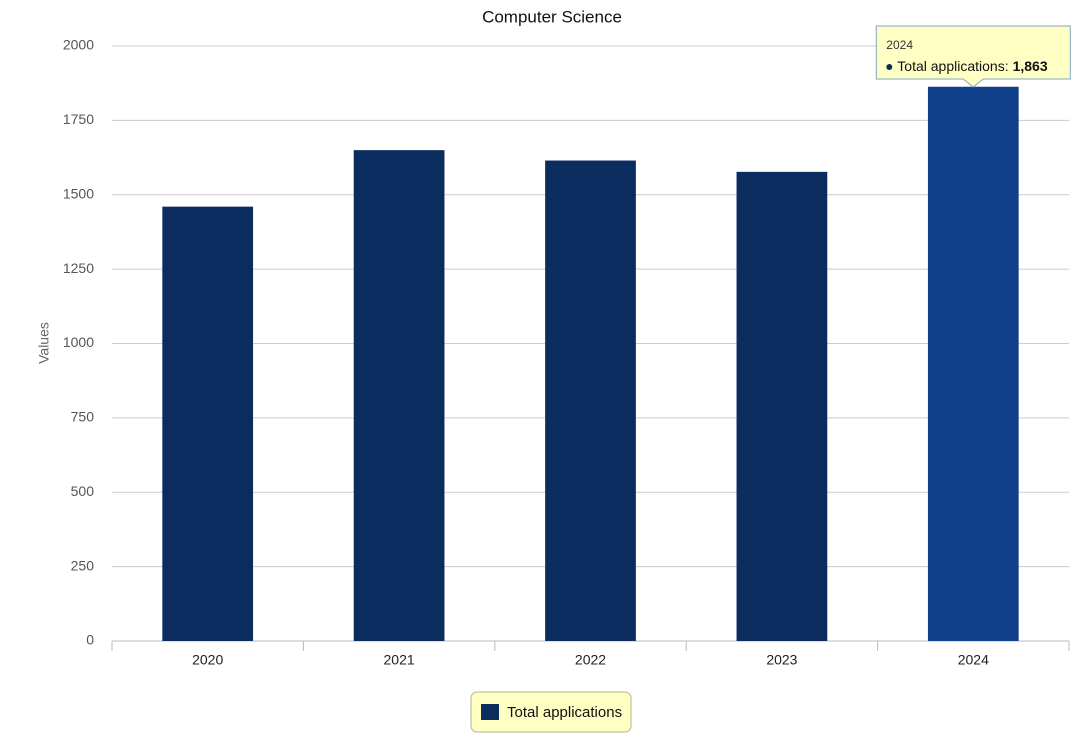  Describe the element at coordinates (83, 565) in the screenshot. I see `y-tick-label: 250` at that location.